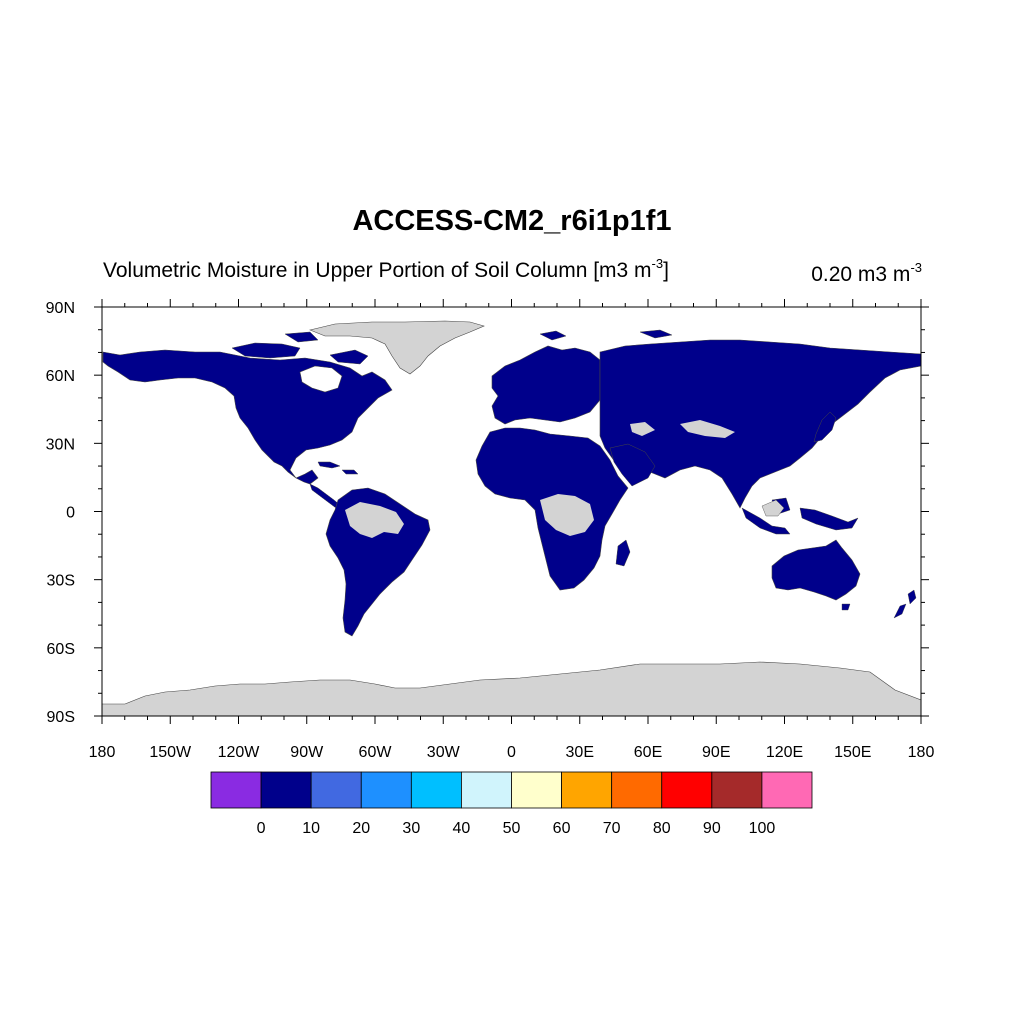  What do you see at coordinates (716, 752) in the screenshot?
I see `lon-tick-label: 90E` at bounding box center [716, 752].